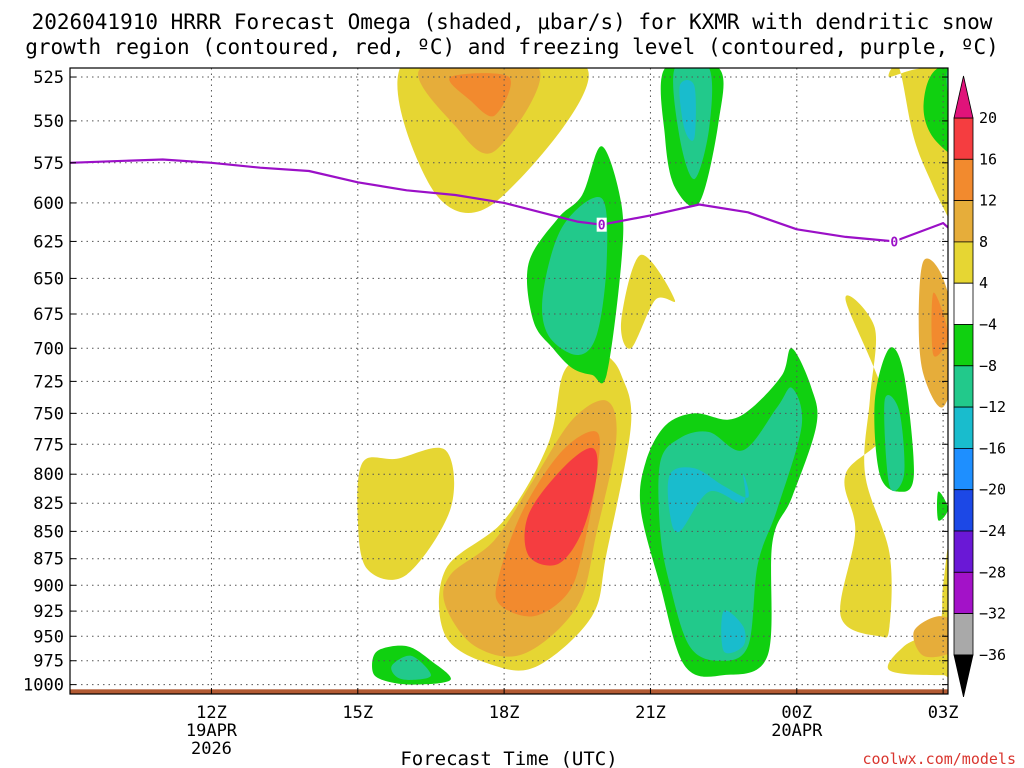 This screenshot has height=768, width=1024. I want to click on colorbar-label: −8, so click(988, 366).